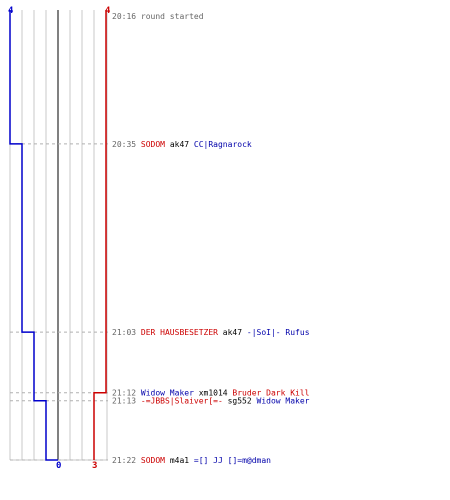  Describe the element at coordinates (223, 144) in the screenshot. I see `event-player: CC|Ragnarock` at that location.